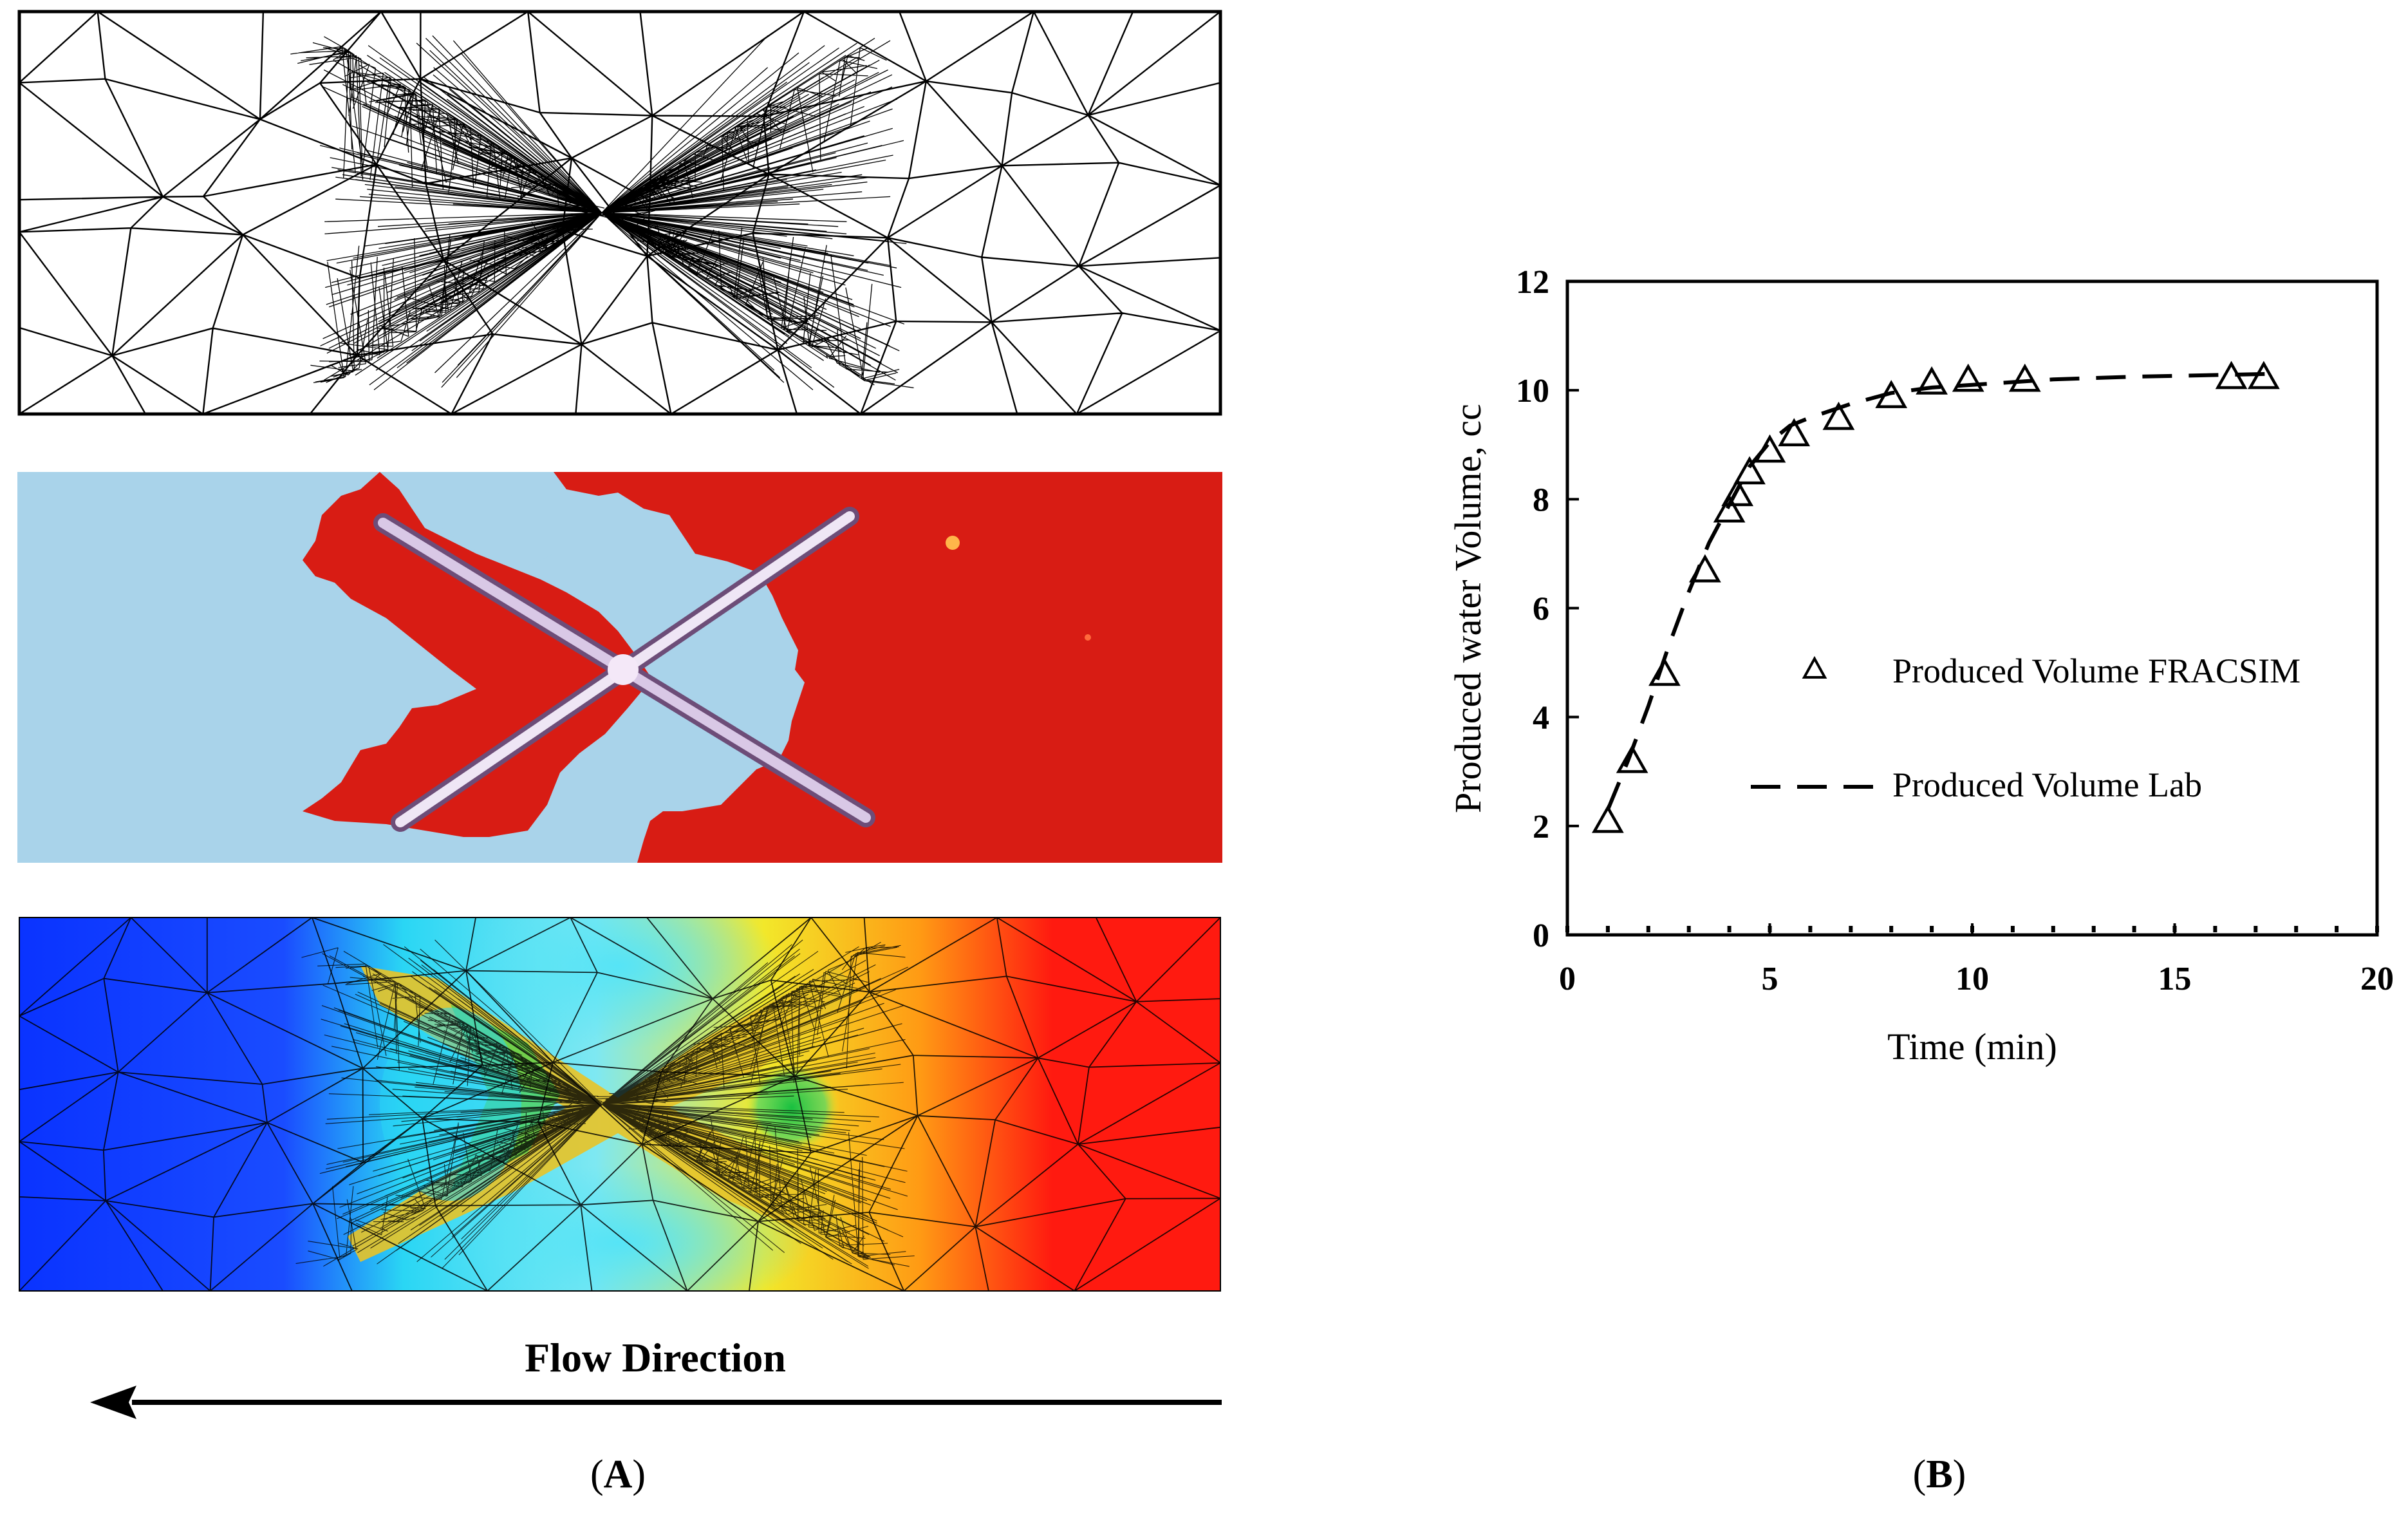 The width and height of the screenshot is (2408, 1515). What do you see at coordinates (656, 1402) in the screenshot?
I see `flow-direction-arrow` at bounding box center [656, 1402].